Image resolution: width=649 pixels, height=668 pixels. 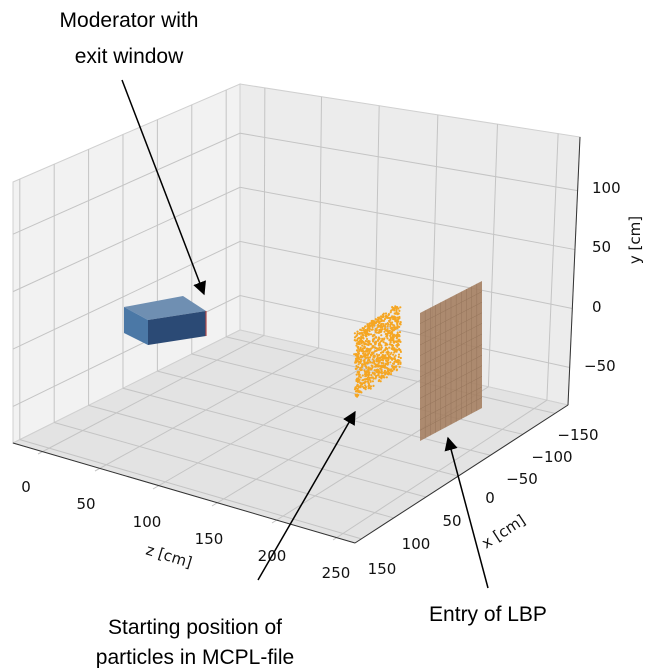 I want to click on z-tick-label: 0, so click(x=26, y=487).